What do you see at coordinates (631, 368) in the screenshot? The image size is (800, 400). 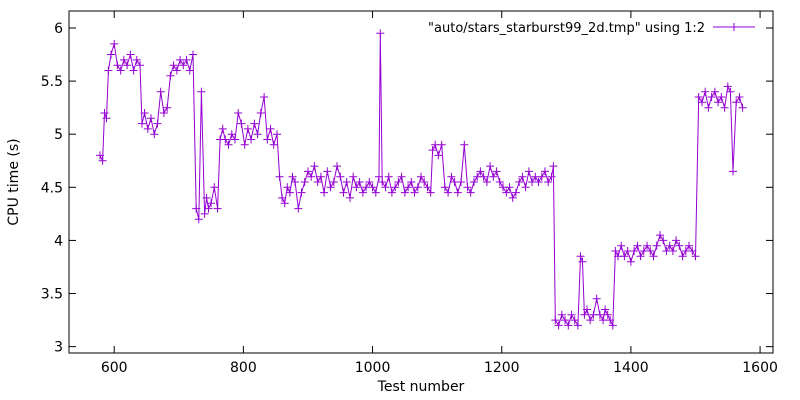 I see `x-tick-label: 1400` at bounding box center [631, 368].